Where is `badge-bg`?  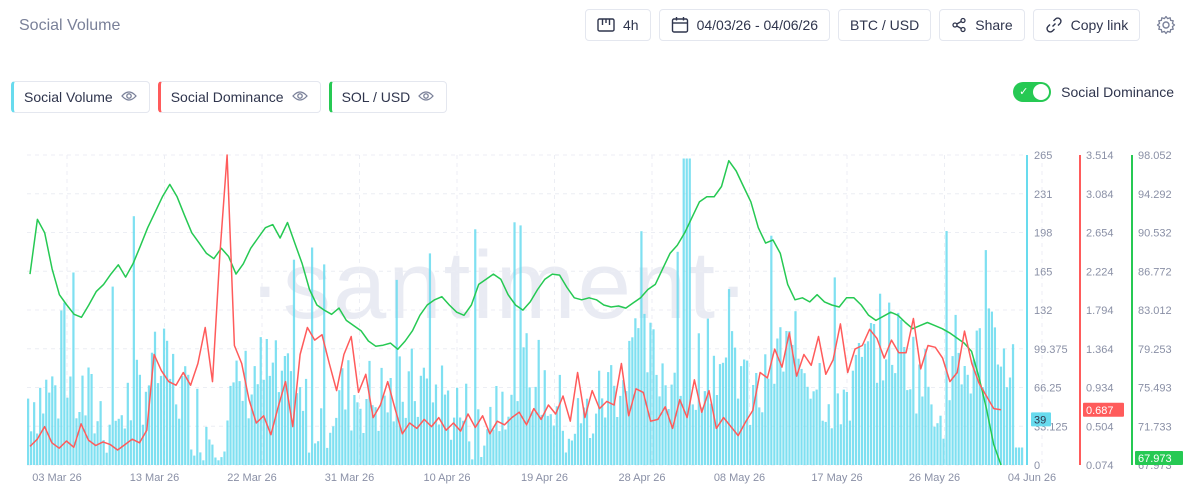
badge-bg is located at coordinates (1103, 409).